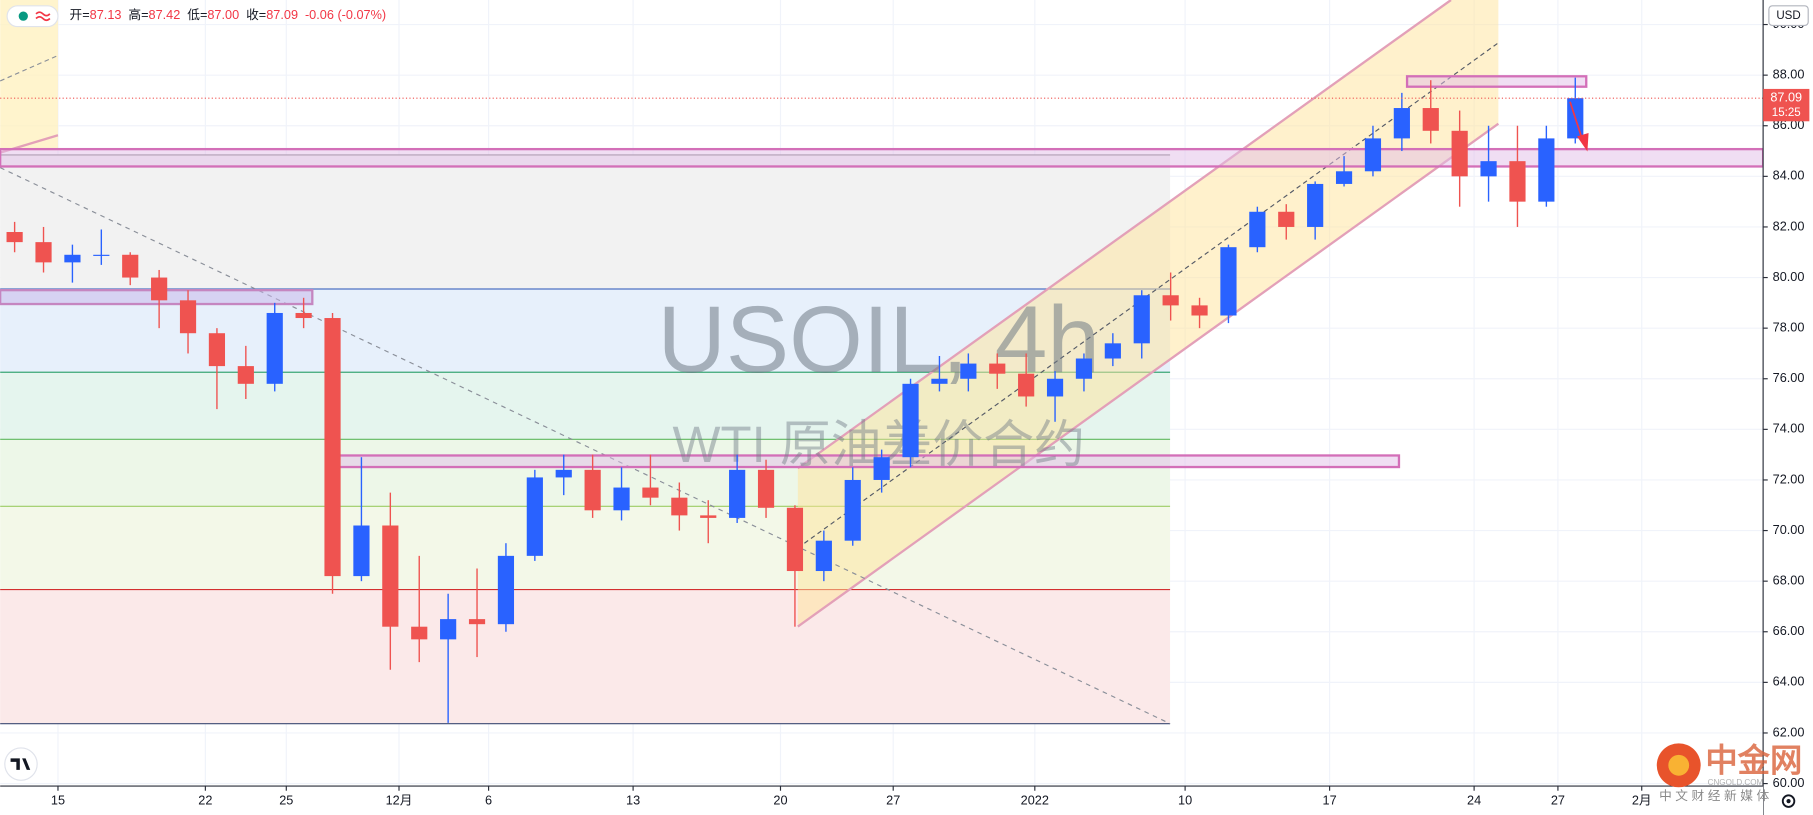  I want to click on y-tick-label: 62.00, so click(1789, 731).